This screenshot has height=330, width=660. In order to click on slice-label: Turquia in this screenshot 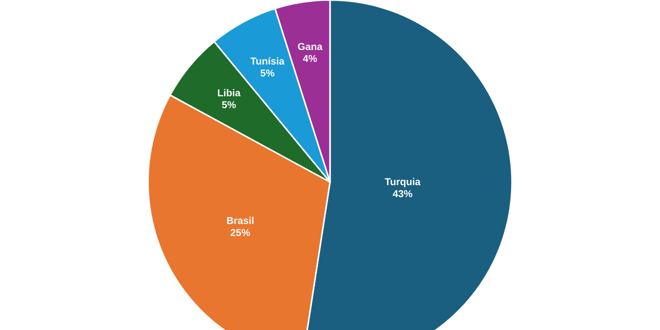, I will do `click(402, 183)`.